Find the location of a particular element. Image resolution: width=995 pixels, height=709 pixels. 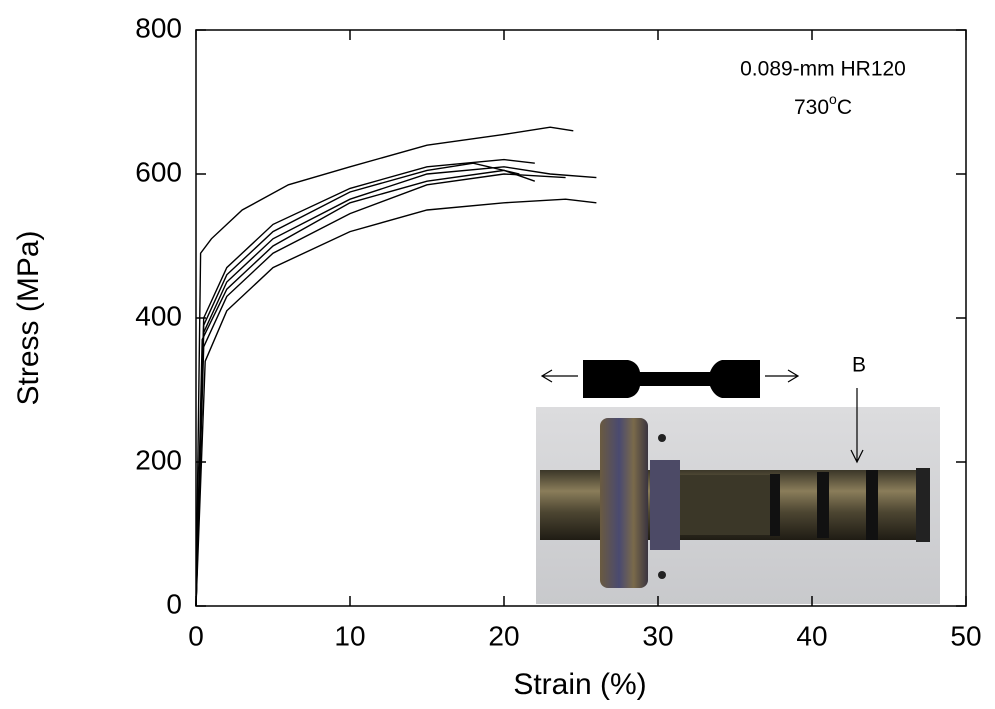

annotation: 730oC is located at coordinates (823, 105).